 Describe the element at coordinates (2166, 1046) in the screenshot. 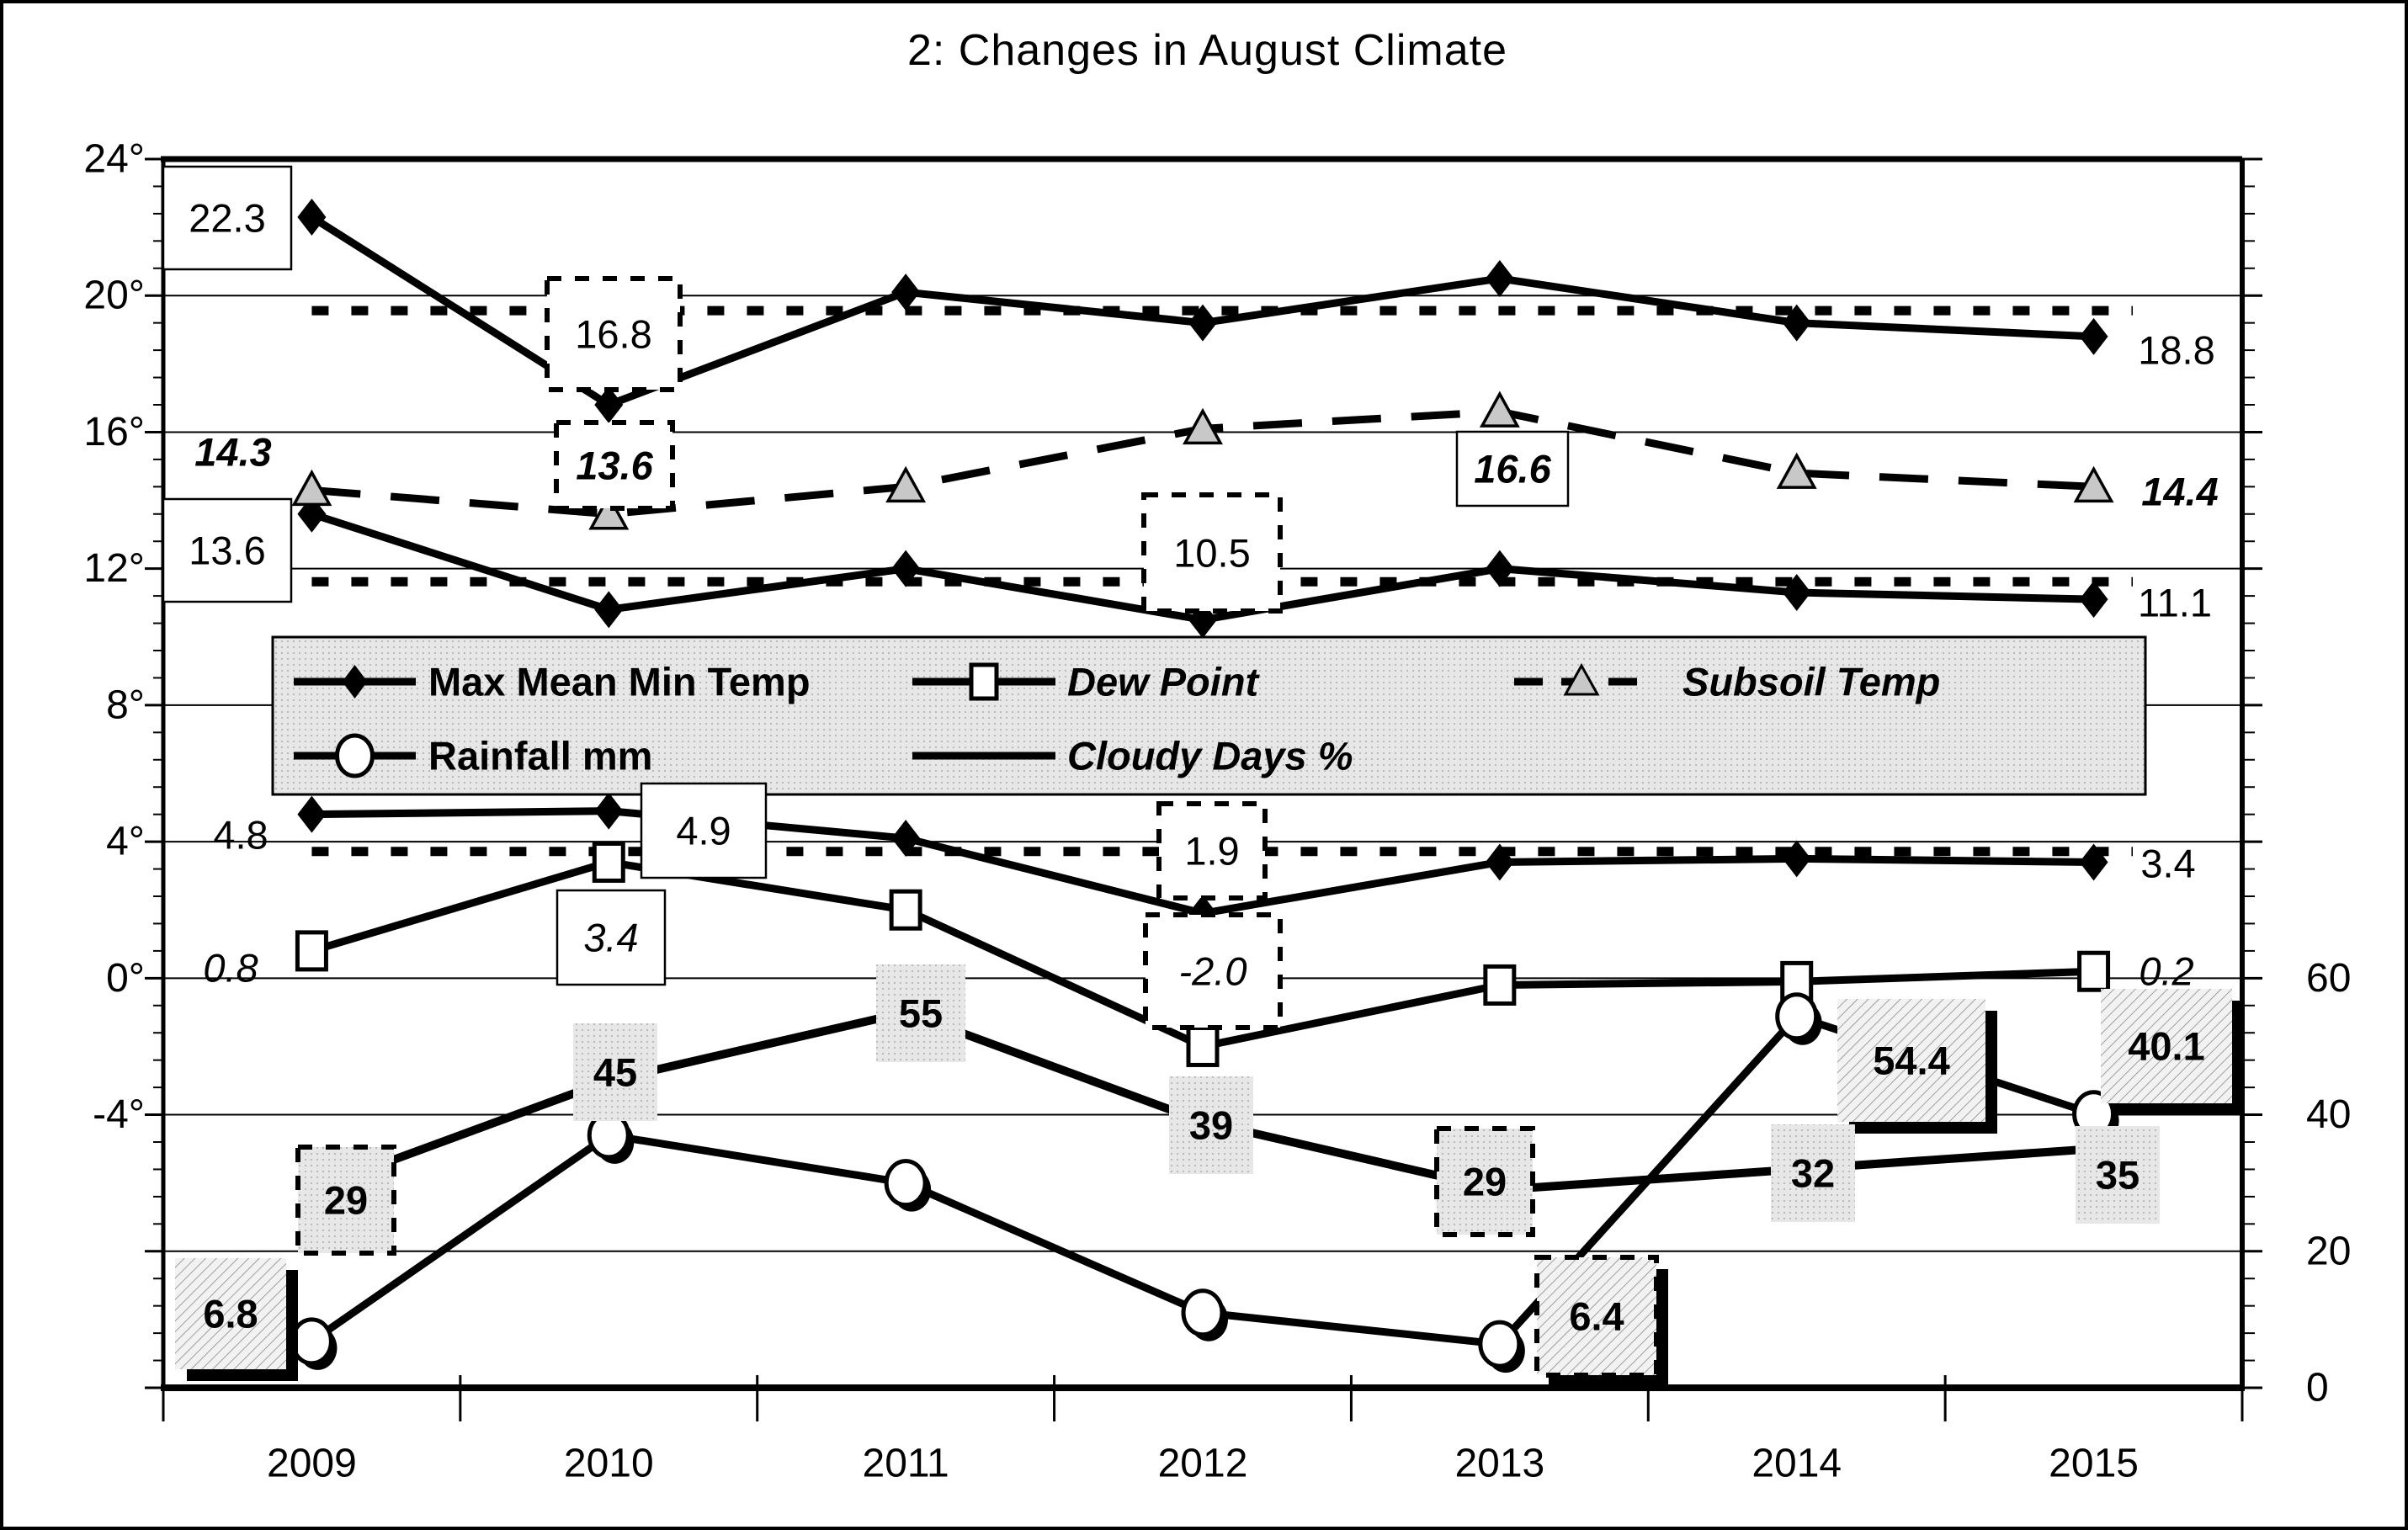

I see `data-label-value: 40.1` at that location.